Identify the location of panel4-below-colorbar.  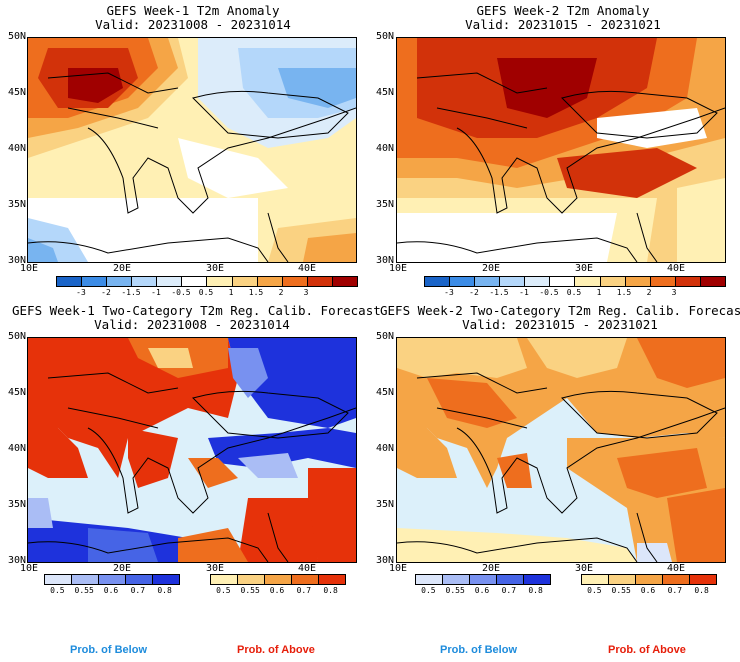
(483, 579).